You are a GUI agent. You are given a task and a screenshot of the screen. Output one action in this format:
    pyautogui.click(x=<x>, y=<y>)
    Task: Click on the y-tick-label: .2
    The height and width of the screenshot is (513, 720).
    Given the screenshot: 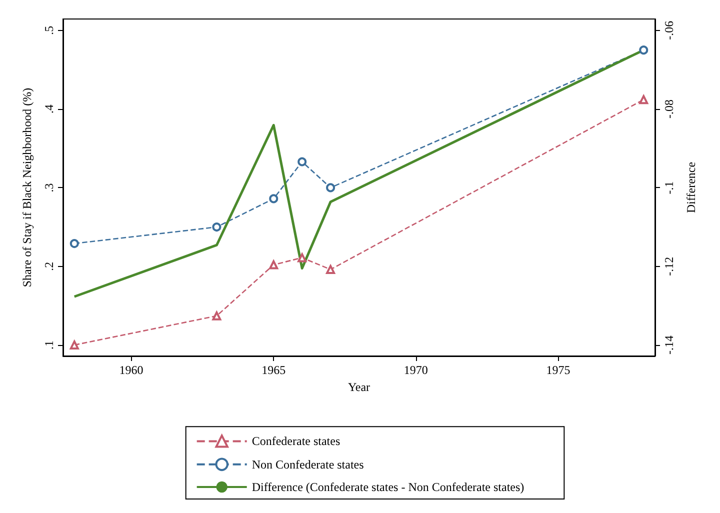 What is the action you would take?
    pyautogui.click(x=49, y=266)
    